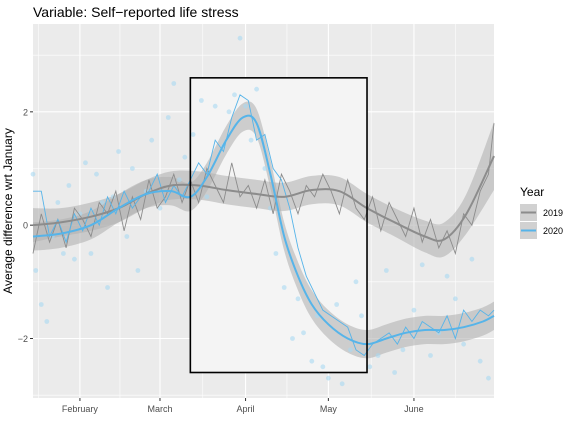 This screenshot has height=437, width=576. What do you see at coordinates (246, 409) in the screenshot?
I see `x-tick-label: April` at bounding box center [246, 409].